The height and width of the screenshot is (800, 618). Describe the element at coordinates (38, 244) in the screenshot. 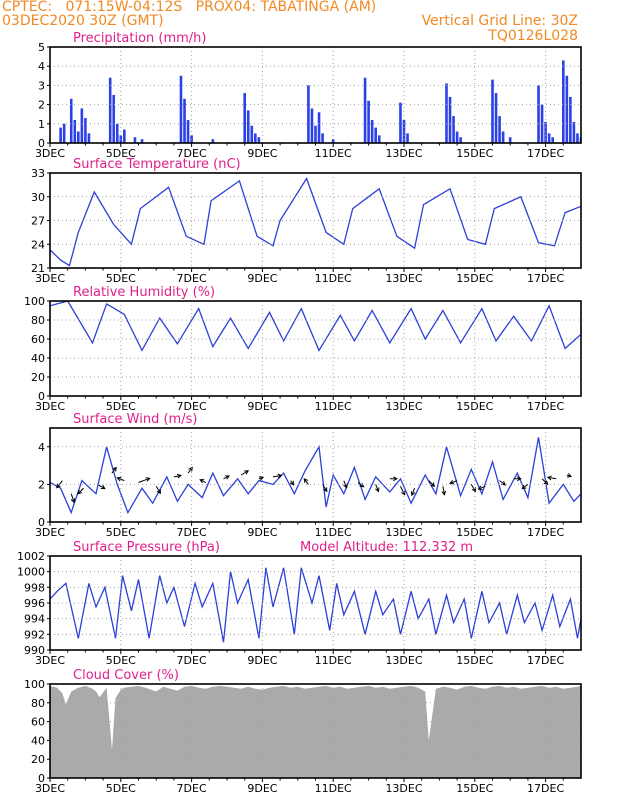

I see `y-tick-label: 24` at that location.